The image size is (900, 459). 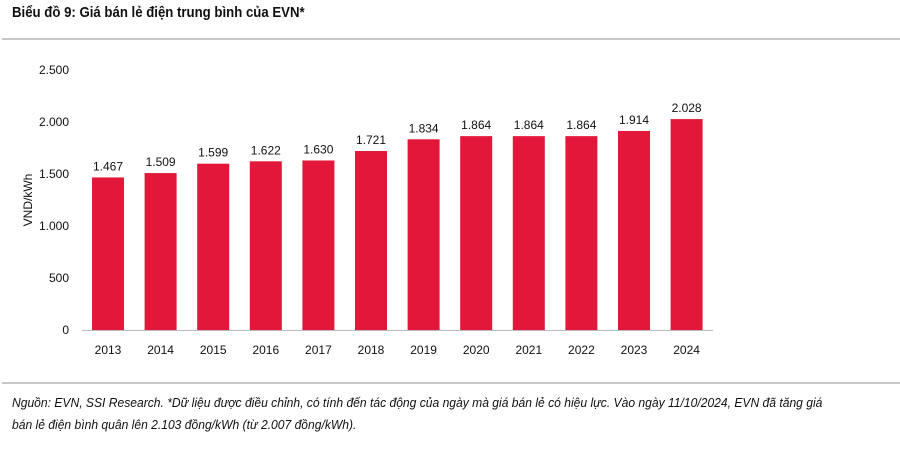 What do you see at coordinates (318, 149) in the screenshot?
I see `data-label: 1.630` at bounding box center [318, 149].